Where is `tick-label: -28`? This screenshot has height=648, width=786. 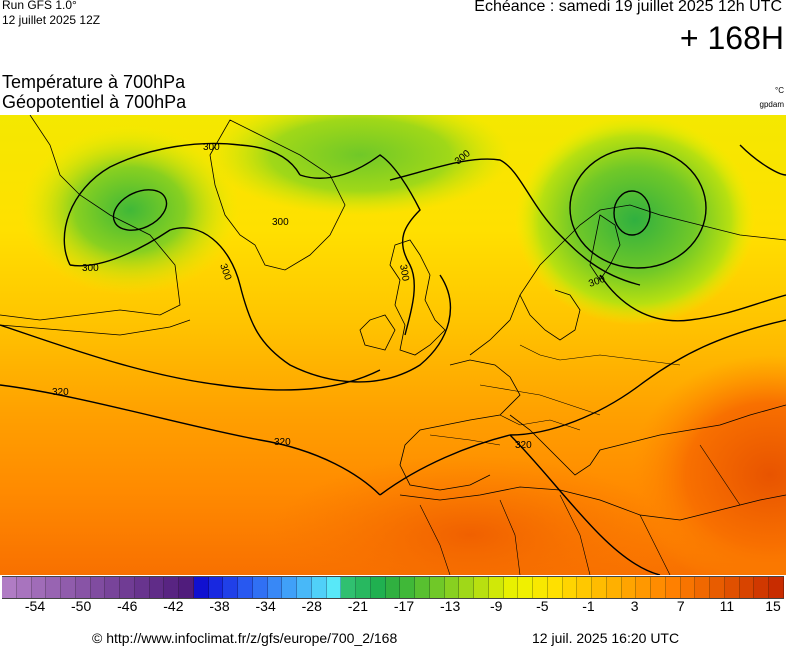
tick-label: -28 is located at coordinates (311, 606).